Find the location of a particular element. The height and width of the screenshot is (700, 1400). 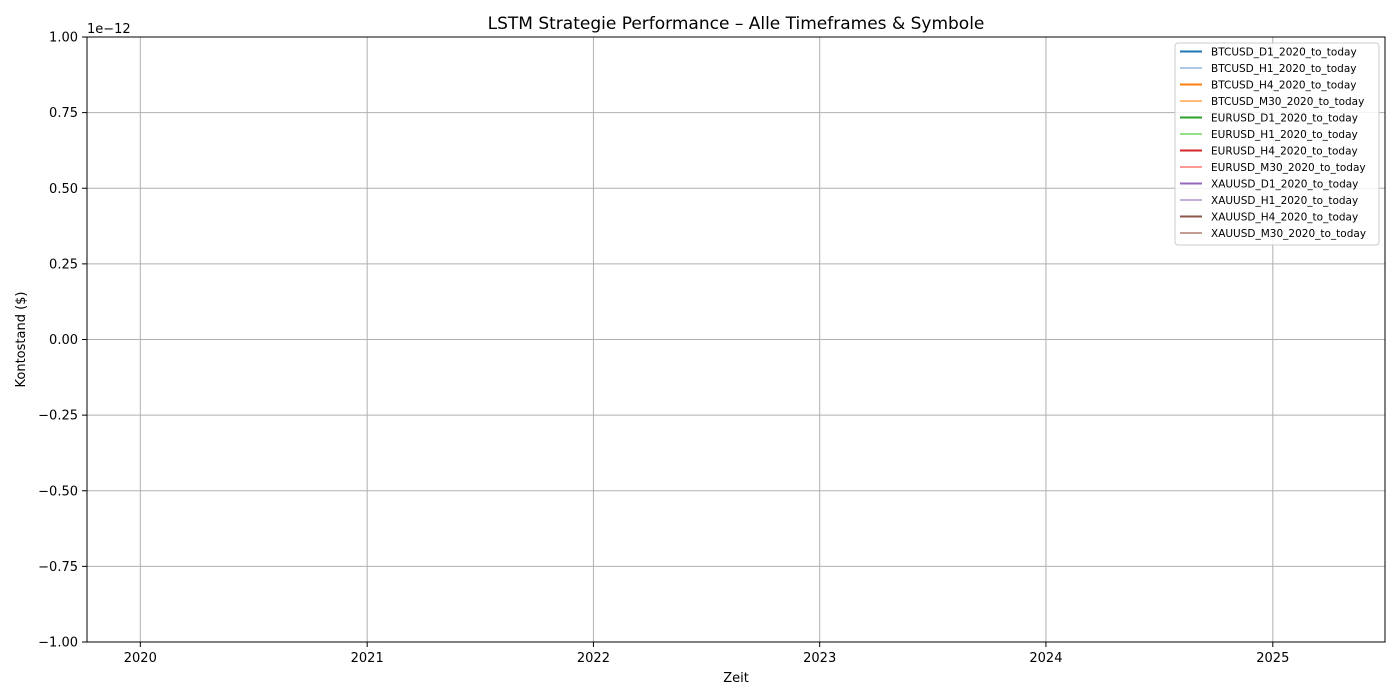

x-axis-title: Zeit is located at coordinates (736, 678).